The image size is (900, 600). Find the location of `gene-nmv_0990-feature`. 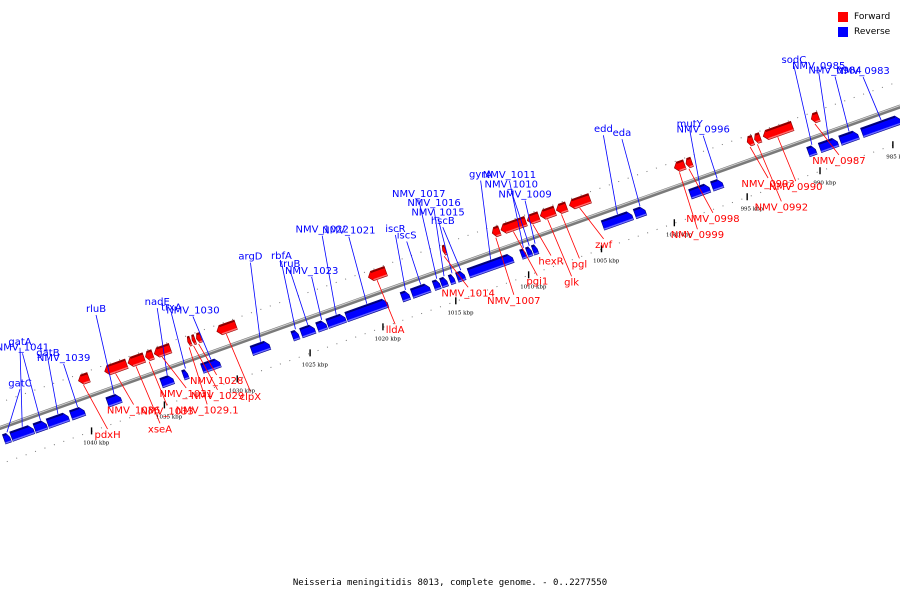

gene-nmv_0990-feature is located at coordinates (778, 130).